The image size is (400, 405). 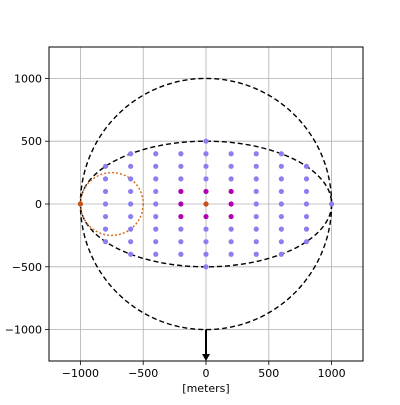 What do you see at coordinates (27, 267) in the screenshot?
I see `y-tick-label: −500` at bounding box center [27, 267].